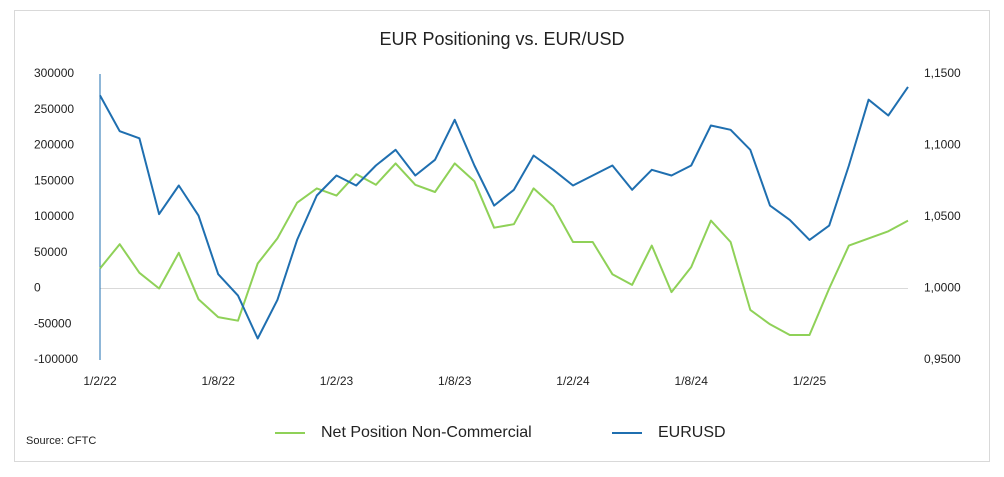 The height and width of the screenshot is (477, 1004). I want to click on y-tick-label: -50000, so click(53, 323).